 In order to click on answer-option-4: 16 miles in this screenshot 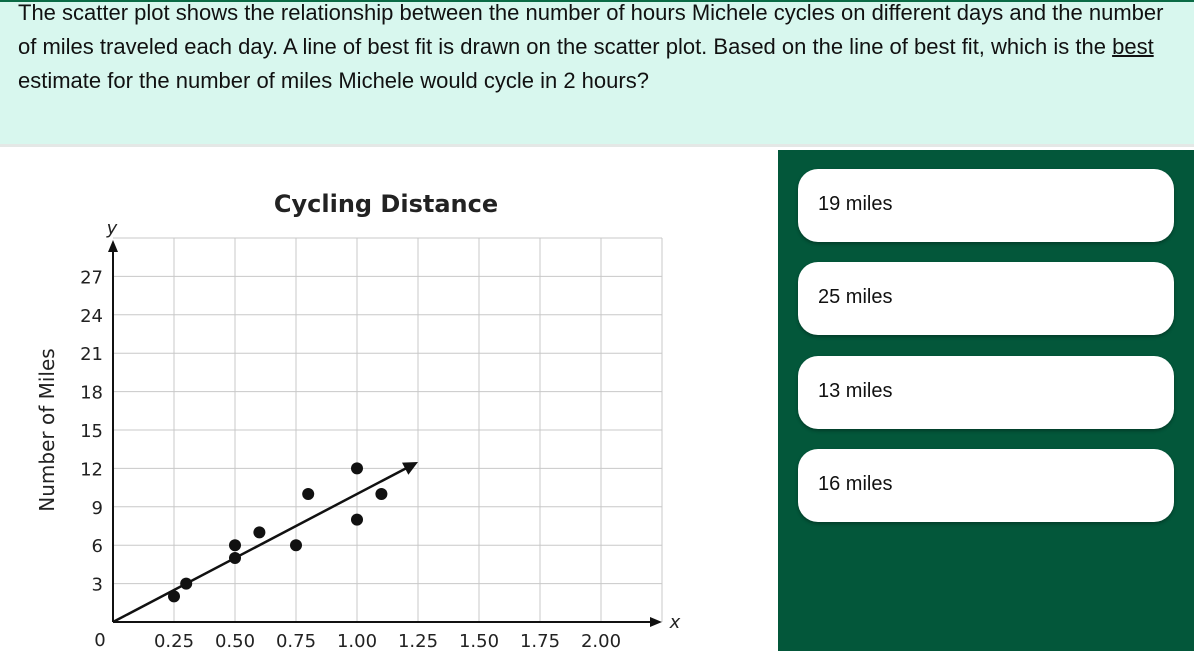, I will do `click(986, 485)`.